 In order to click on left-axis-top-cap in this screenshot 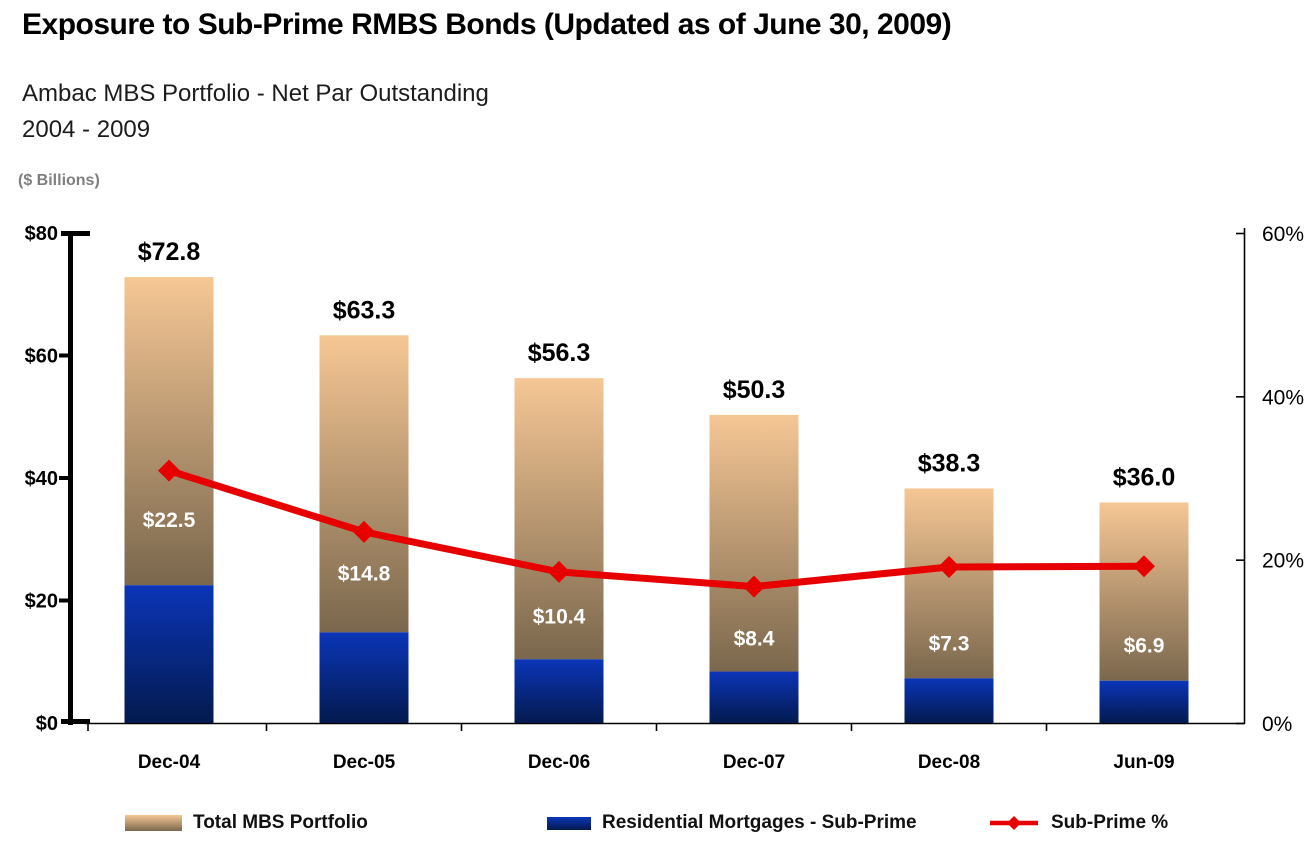, I will do `click(75, 233)`.